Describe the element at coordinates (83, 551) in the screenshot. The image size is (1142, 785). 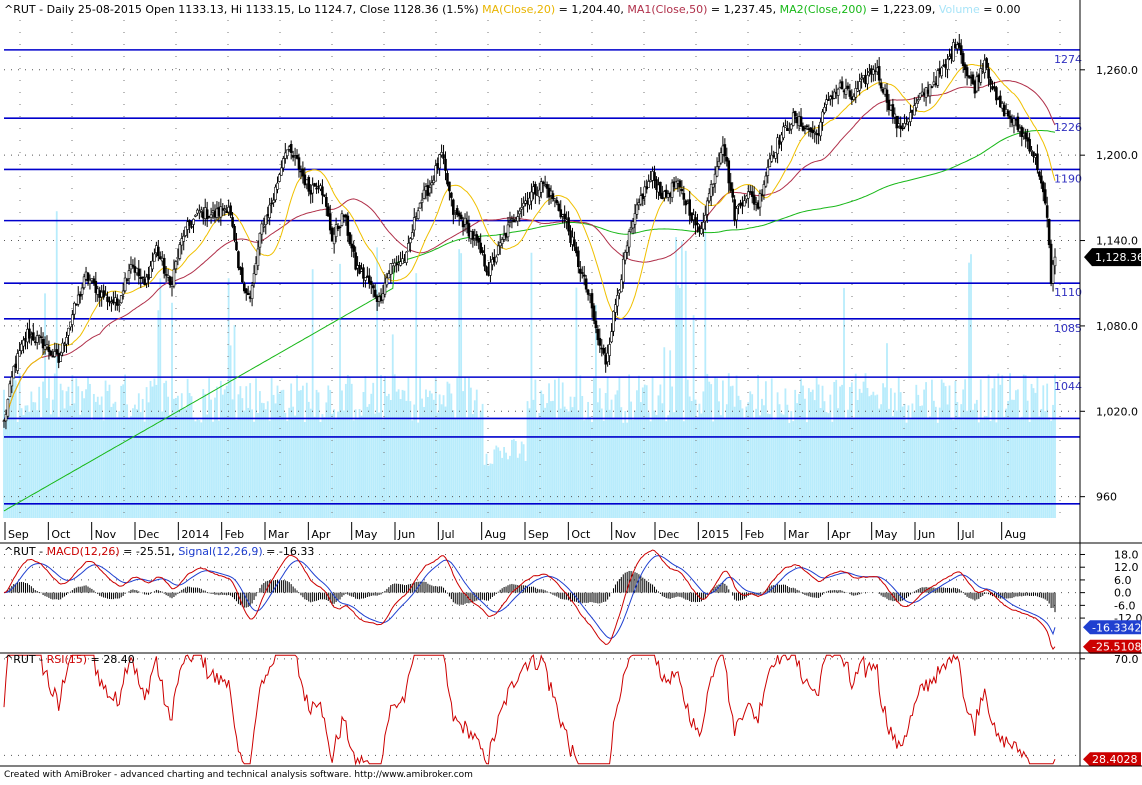
I see `macd-title-part-1: MACD(12,26)` at that location.